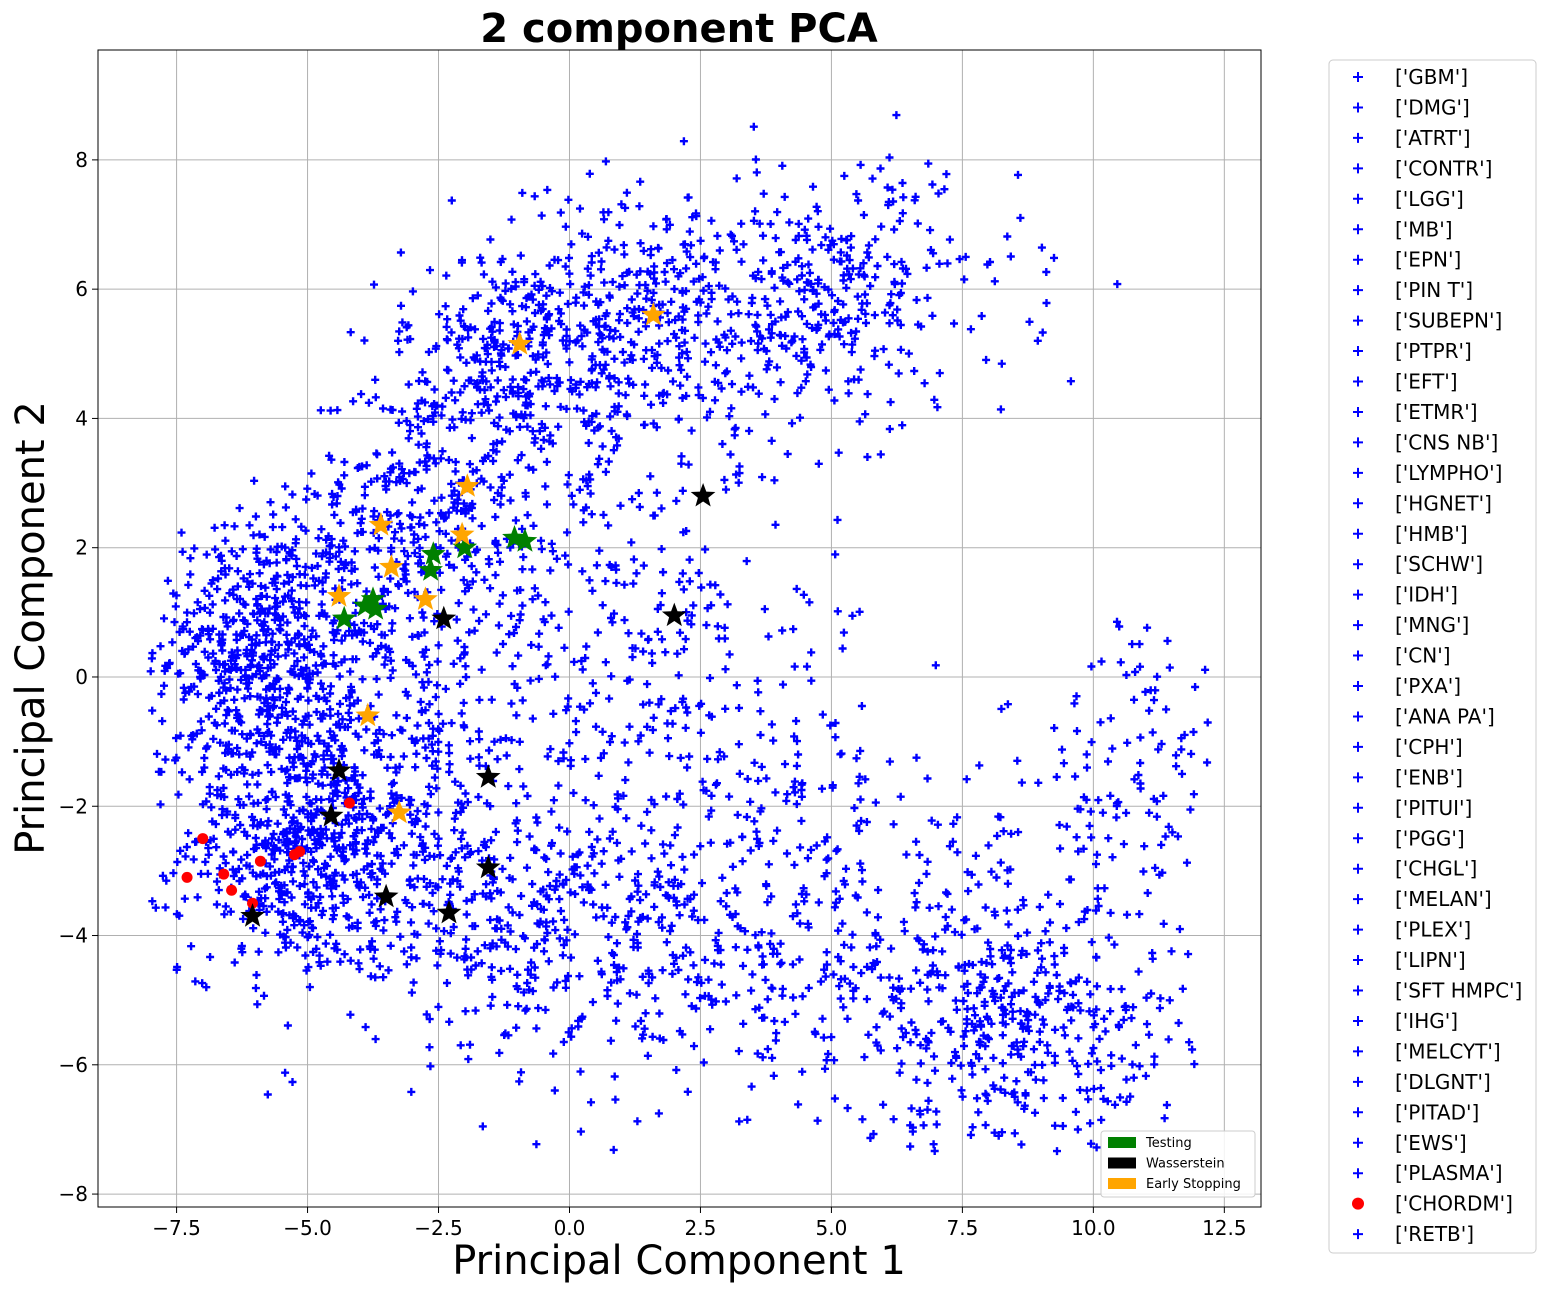  Describe the element at coordinates (31, 628) in the screenshot. I see `y-axis-label: Principal Component 2` at that location.